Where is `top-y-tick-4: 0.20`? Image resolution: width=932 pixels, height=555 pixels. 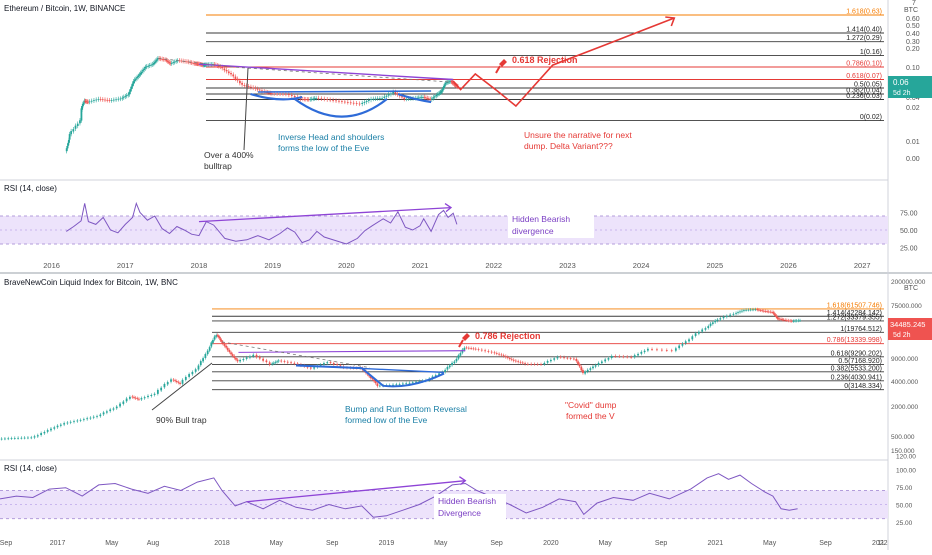
top-y-tick-4: 0.20 is located at coordinates (913, 49).